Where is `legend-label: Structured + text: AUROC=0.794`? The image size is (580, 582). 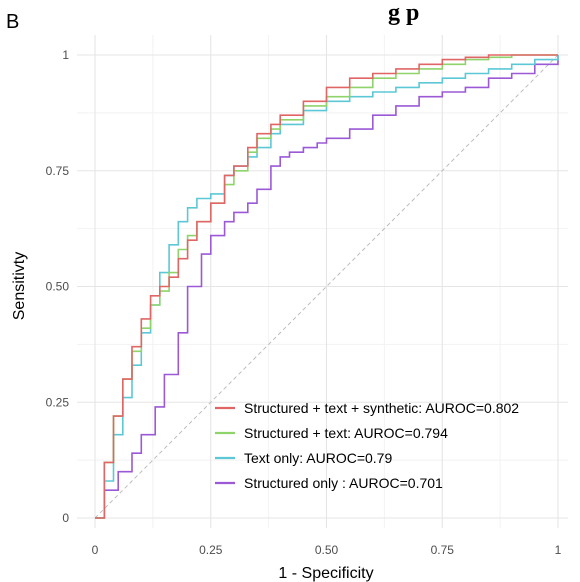
legend-label: Structured + text: AUROC=0.794 is located at coordinates (346, 433).